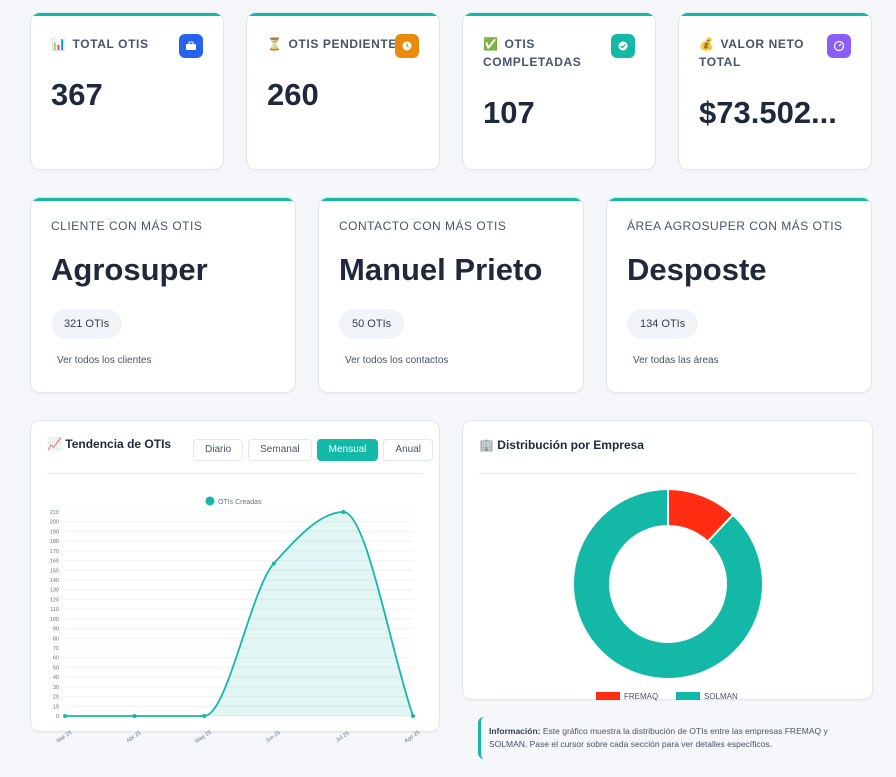 The height and width of the screenshot is (777, 896). I want to click on x-tick-label: Jun 25, so click(273, 737).